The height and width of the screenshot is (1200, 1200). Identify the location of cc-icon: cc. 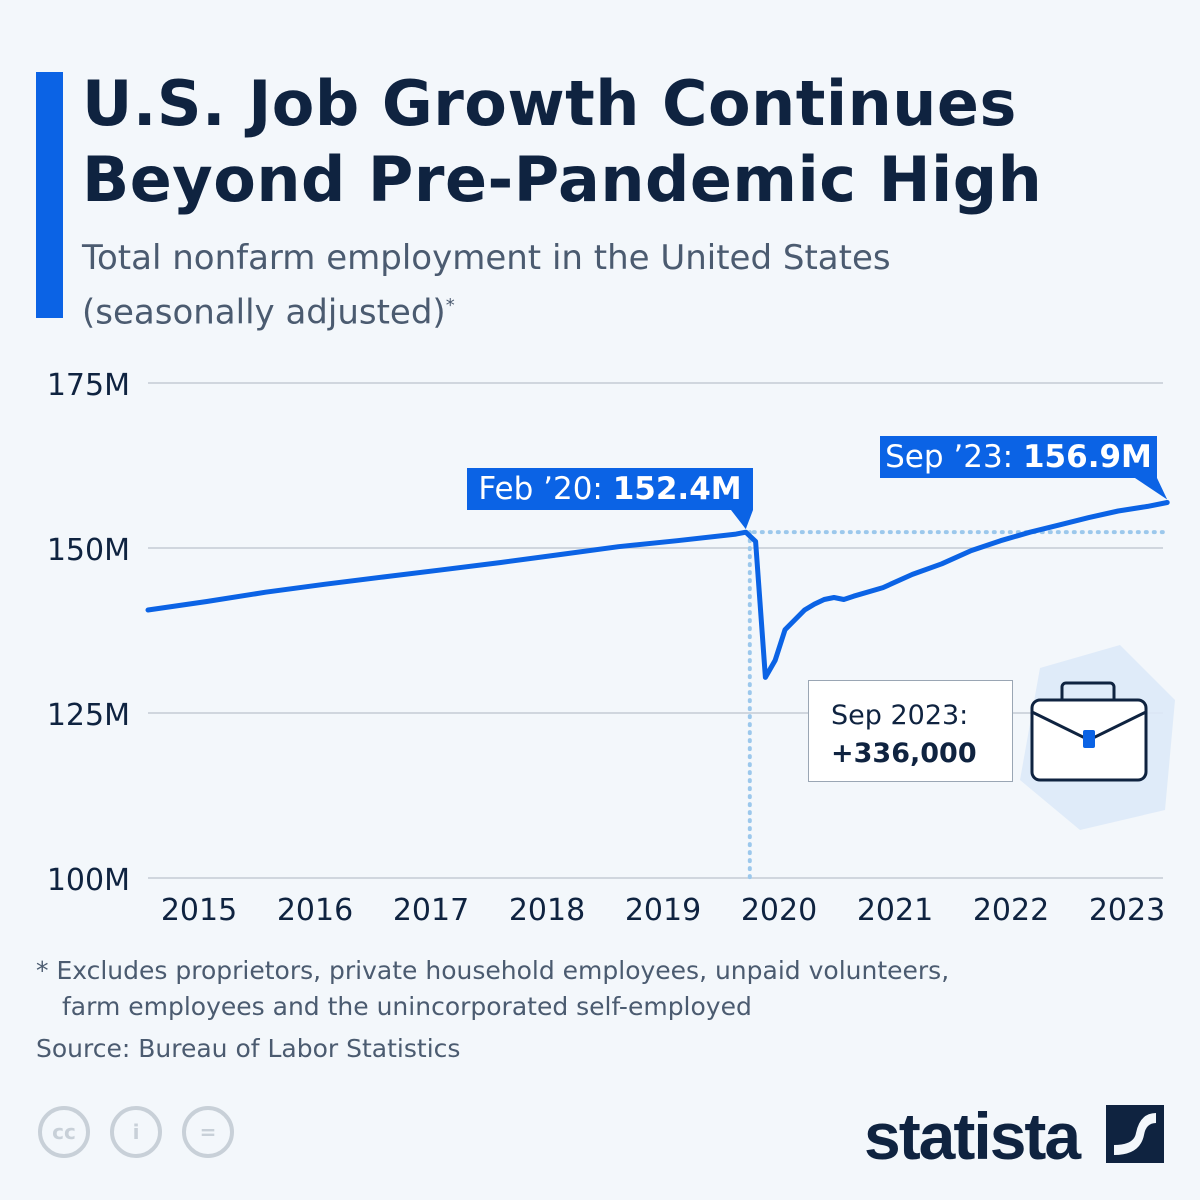
(64, 1132).